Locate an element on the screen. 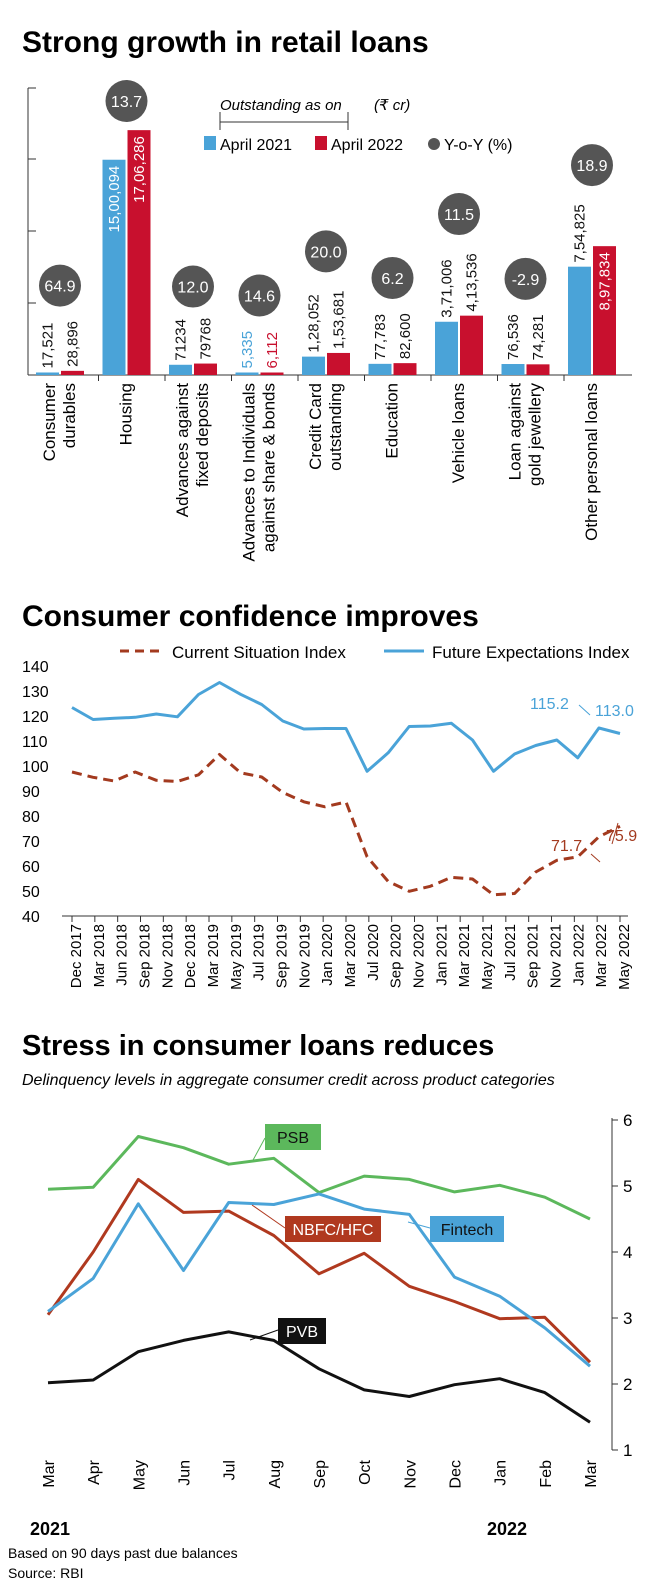  bar-value-label: 15,00,094 is located at coordinates (114, 199).